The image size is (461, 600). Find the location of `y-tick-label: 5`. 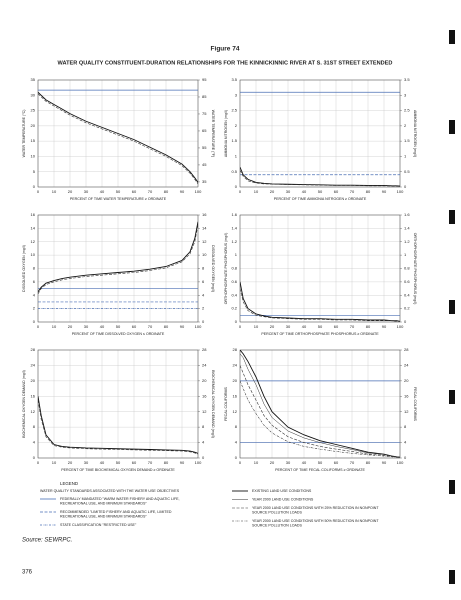

y-tick-label: 5 is located at coordinates (34, 171).